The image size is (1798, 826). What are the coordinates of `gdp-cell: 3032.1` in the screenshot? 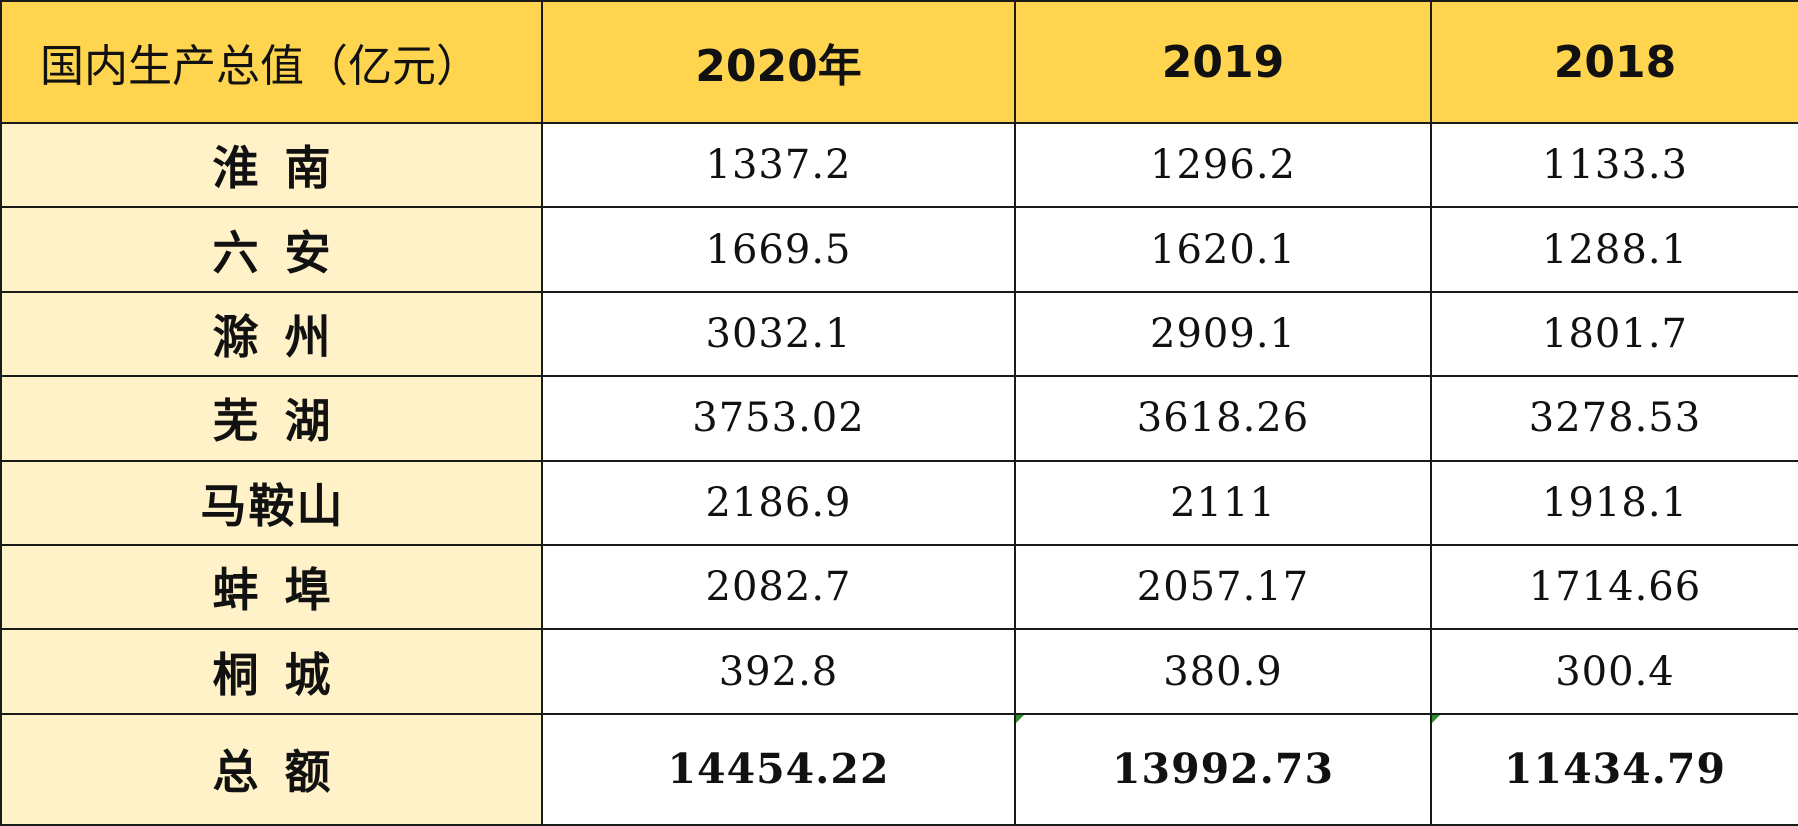 It's located at (778, 334).